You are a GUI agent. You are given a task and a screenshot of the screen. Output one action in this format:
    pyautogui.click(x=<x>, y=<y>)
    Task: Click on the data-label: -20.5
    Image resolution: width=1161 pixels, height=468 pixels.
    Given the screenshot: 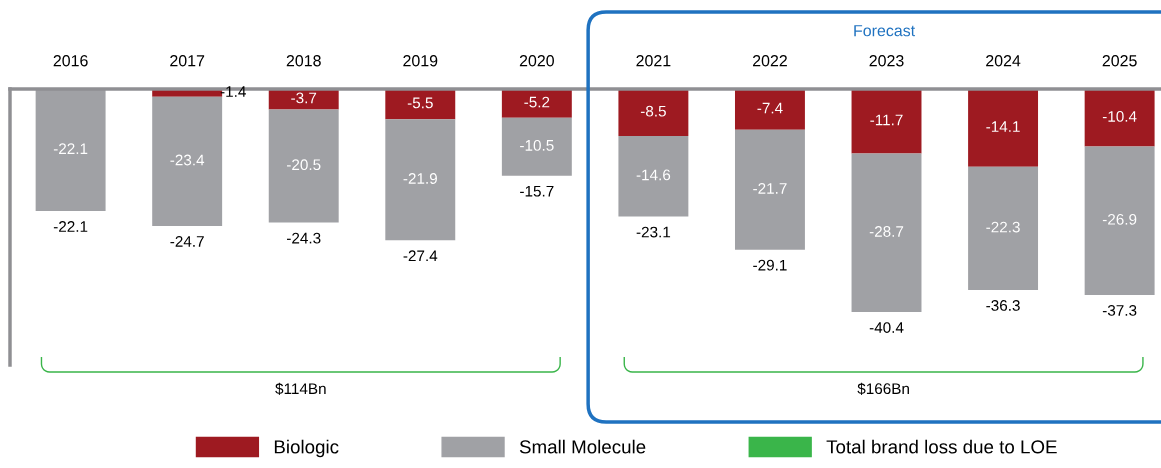 What is the action you would take?
    pyautogui.click(x=303, y=165)
    